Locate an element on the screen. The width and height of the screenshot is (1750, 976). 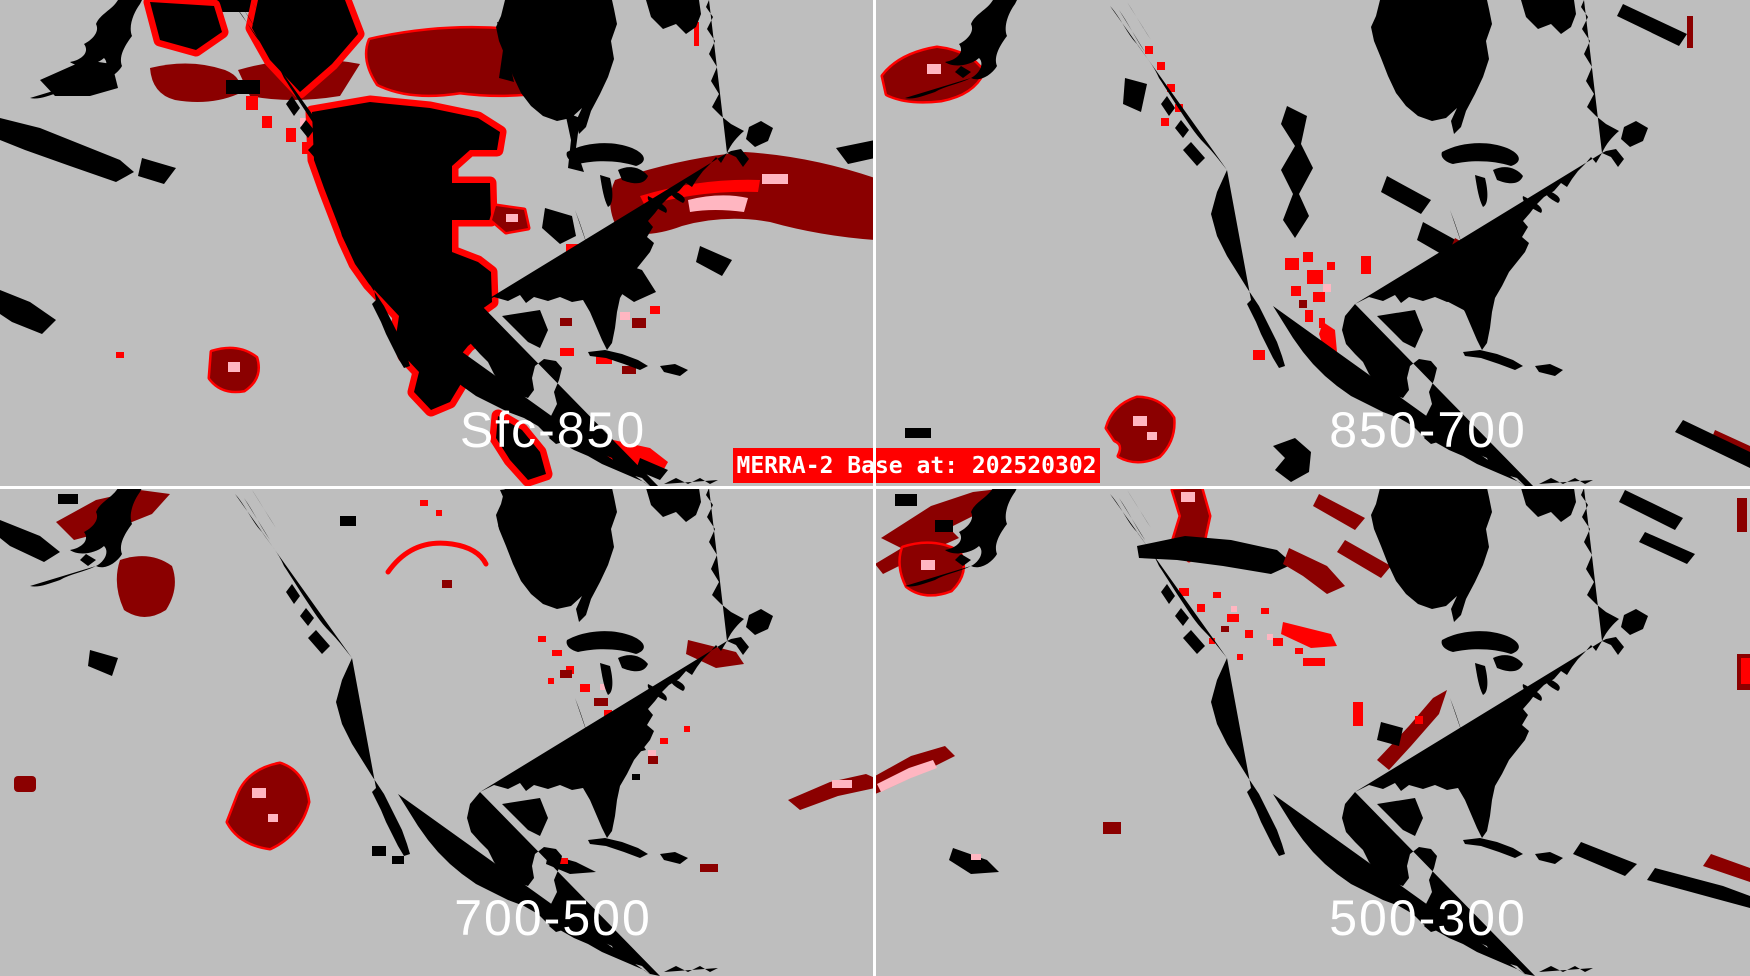
panel-label-850-700: 850-700 is located at coordinates (1428, 430).